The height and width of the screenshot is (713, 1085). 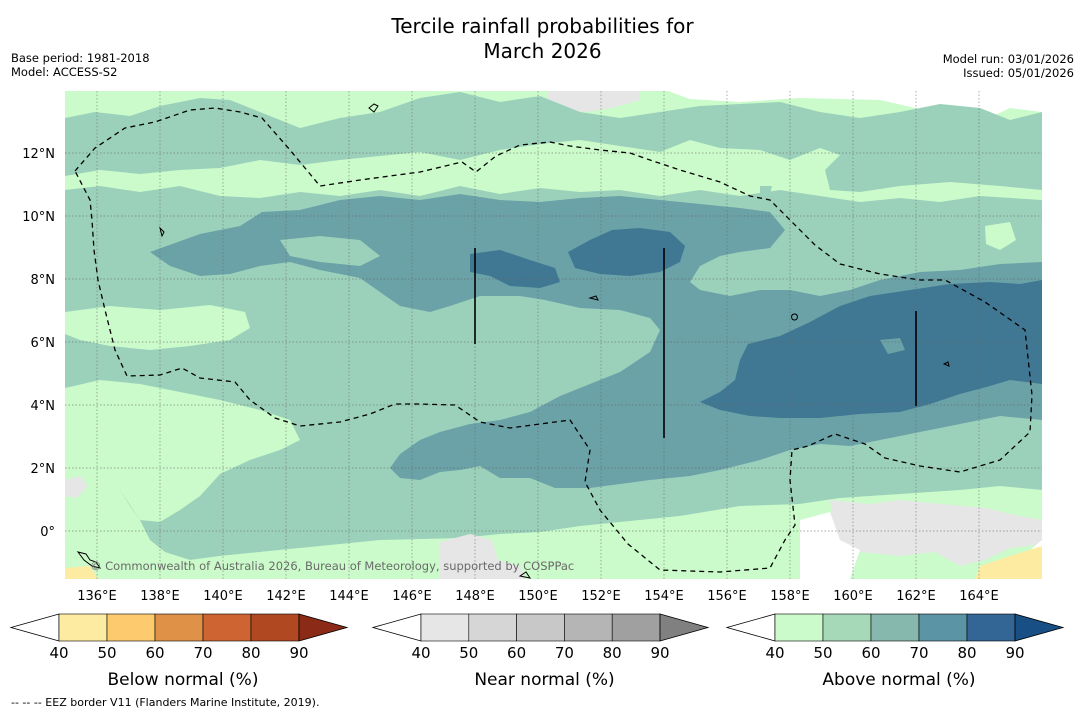 I want to click on lon-label: 150°E, so click(x=538, y=596).